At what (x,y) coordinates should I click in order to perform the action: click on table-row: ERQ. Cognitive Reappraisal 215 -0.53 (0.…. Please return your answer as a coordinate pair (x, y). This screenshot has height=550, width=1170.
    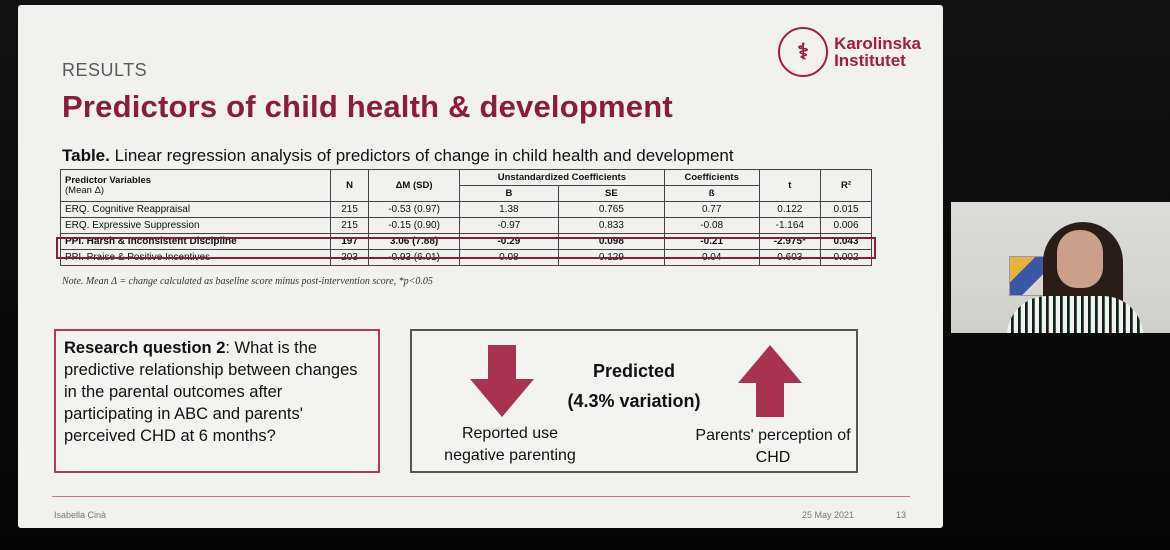
    Looking at the image, I should click on (466, 209).